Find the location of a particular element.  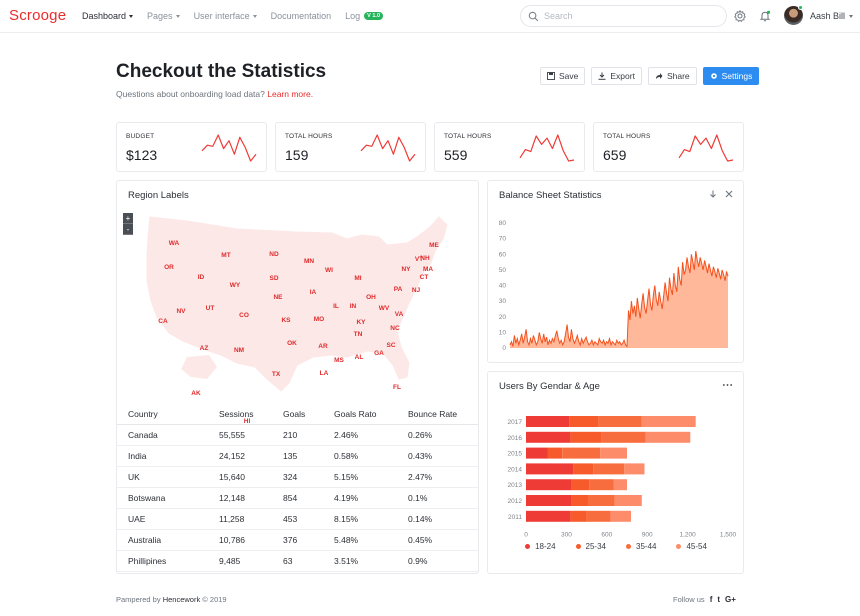

state-label-ga: GA is located at coordinates (379, 353).